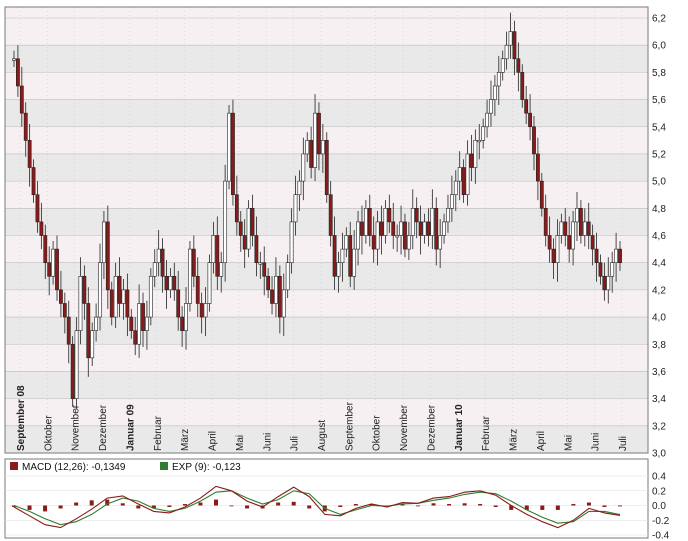 The width and height of the screenshot is (688, 541). Describe the element at coordinates (48, 433) in the screenshot. I see `month-label: Oktober` at that location.